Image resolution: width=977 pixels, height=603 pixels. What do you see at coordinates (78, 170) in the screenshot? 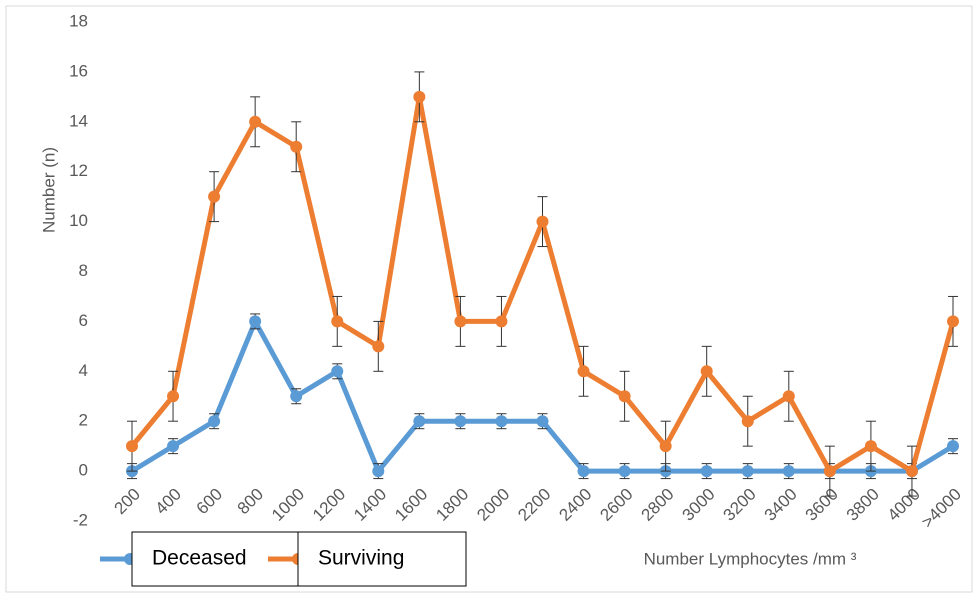
I see `y-tick-label: 12` at bounding box center [78, 170].